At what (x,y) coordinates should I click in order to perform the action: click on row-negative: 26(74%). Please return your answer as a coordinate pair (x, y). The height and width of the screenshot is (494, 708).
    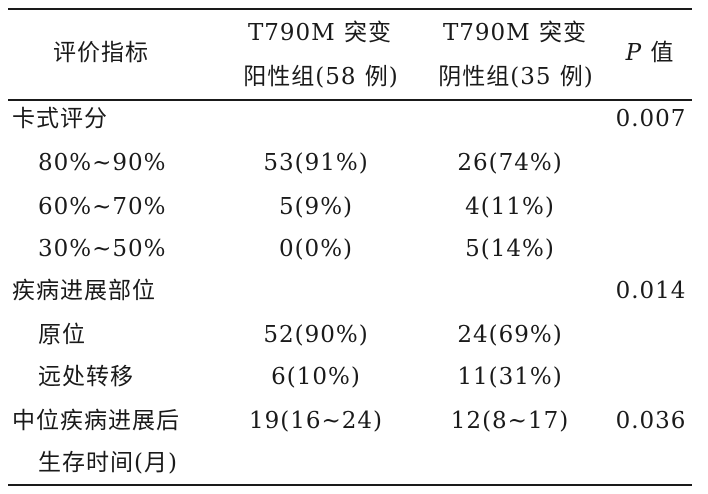
    Looking at the image, I should click on (510, 163).